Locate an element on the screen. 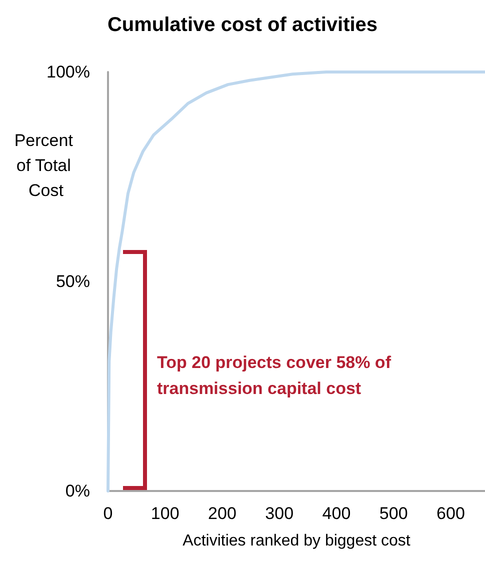 The height and width of the screenshot is (562, 485). x-tick-label: 200 is located at coordinates (222, 513).